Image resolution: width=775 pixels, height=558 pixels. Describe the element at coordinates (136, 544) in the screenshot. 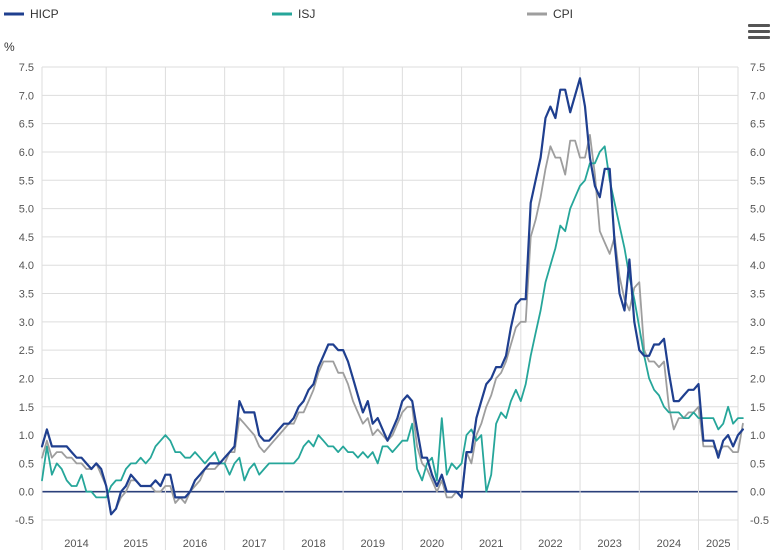

I see `x-tick-label: 2015` at that location.